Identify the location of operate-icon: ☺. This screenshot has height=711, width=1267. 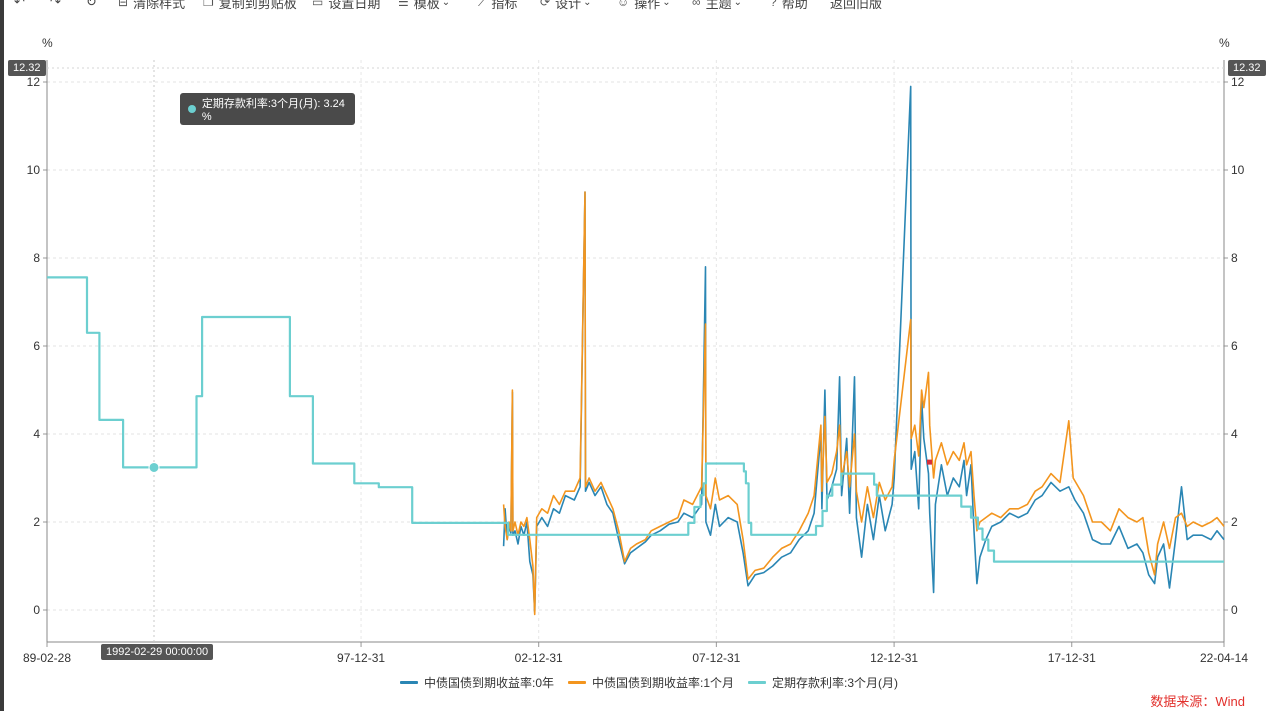
(623, 4).